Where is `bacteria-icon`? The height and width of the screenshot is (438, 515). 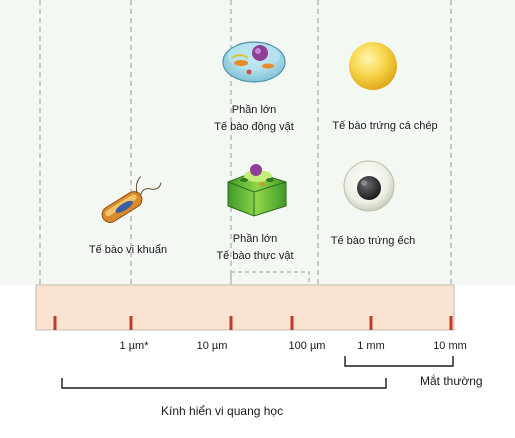 bacteria-icon is located at coordinates (131, 199).